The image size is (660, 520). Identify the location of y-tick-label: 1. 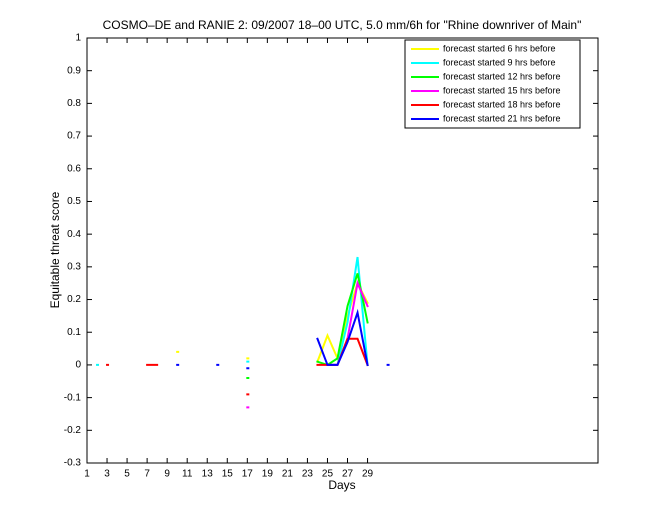
(78, 38).